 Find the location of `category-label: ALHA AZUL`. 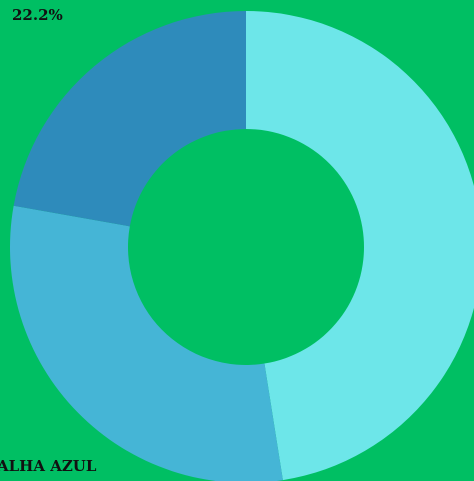

category-label: ALHA AZUL is located at coordinates (48, 466).